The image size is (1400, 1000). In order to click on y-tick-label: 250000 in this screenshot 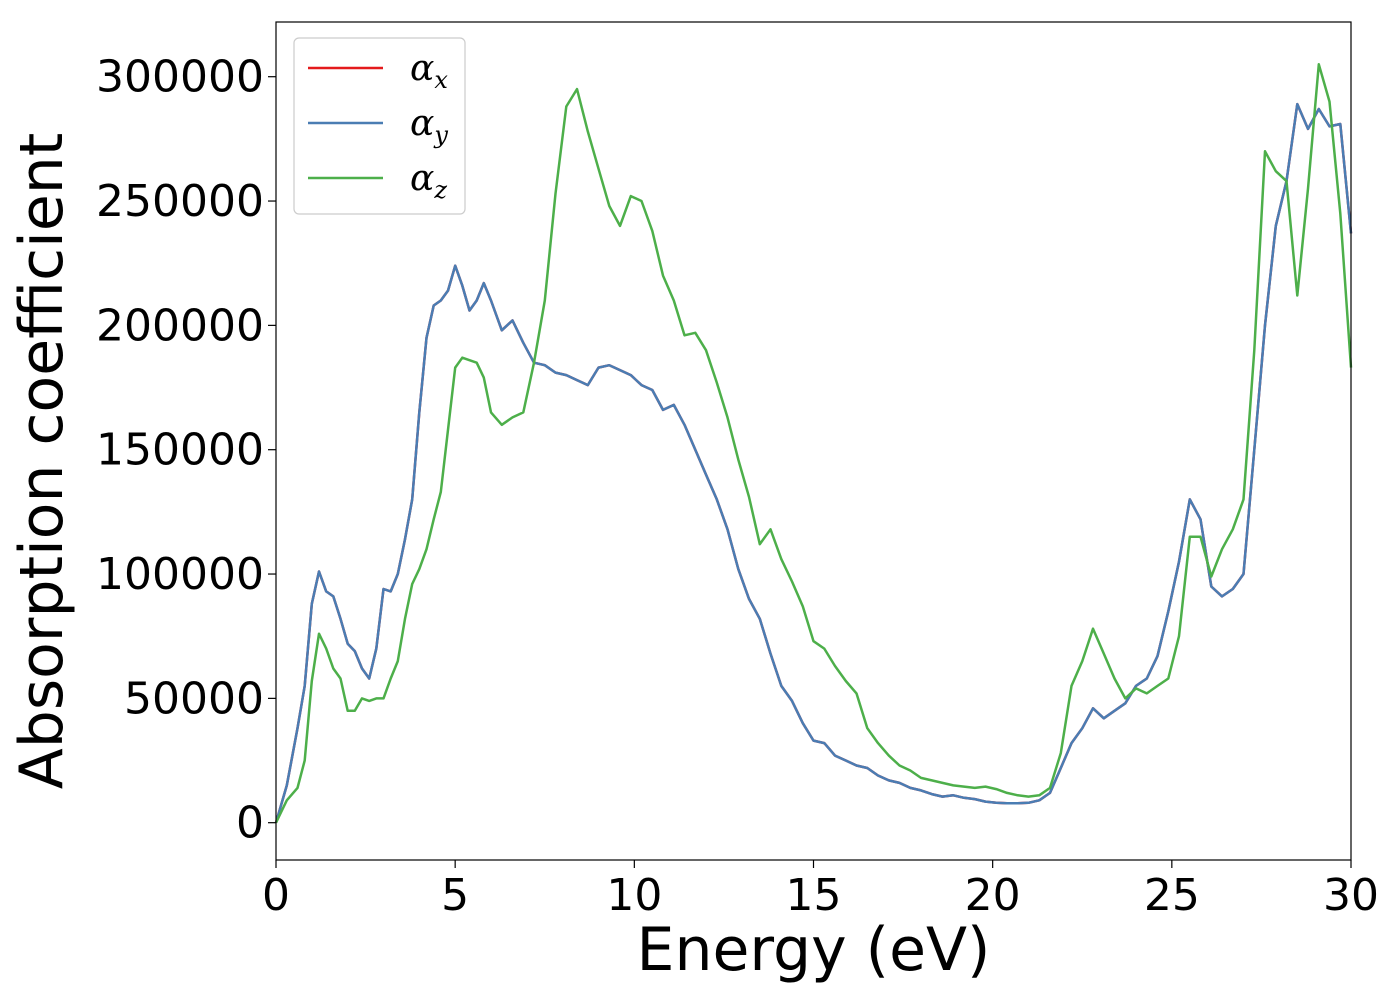, I will do `click(180, 201)`.